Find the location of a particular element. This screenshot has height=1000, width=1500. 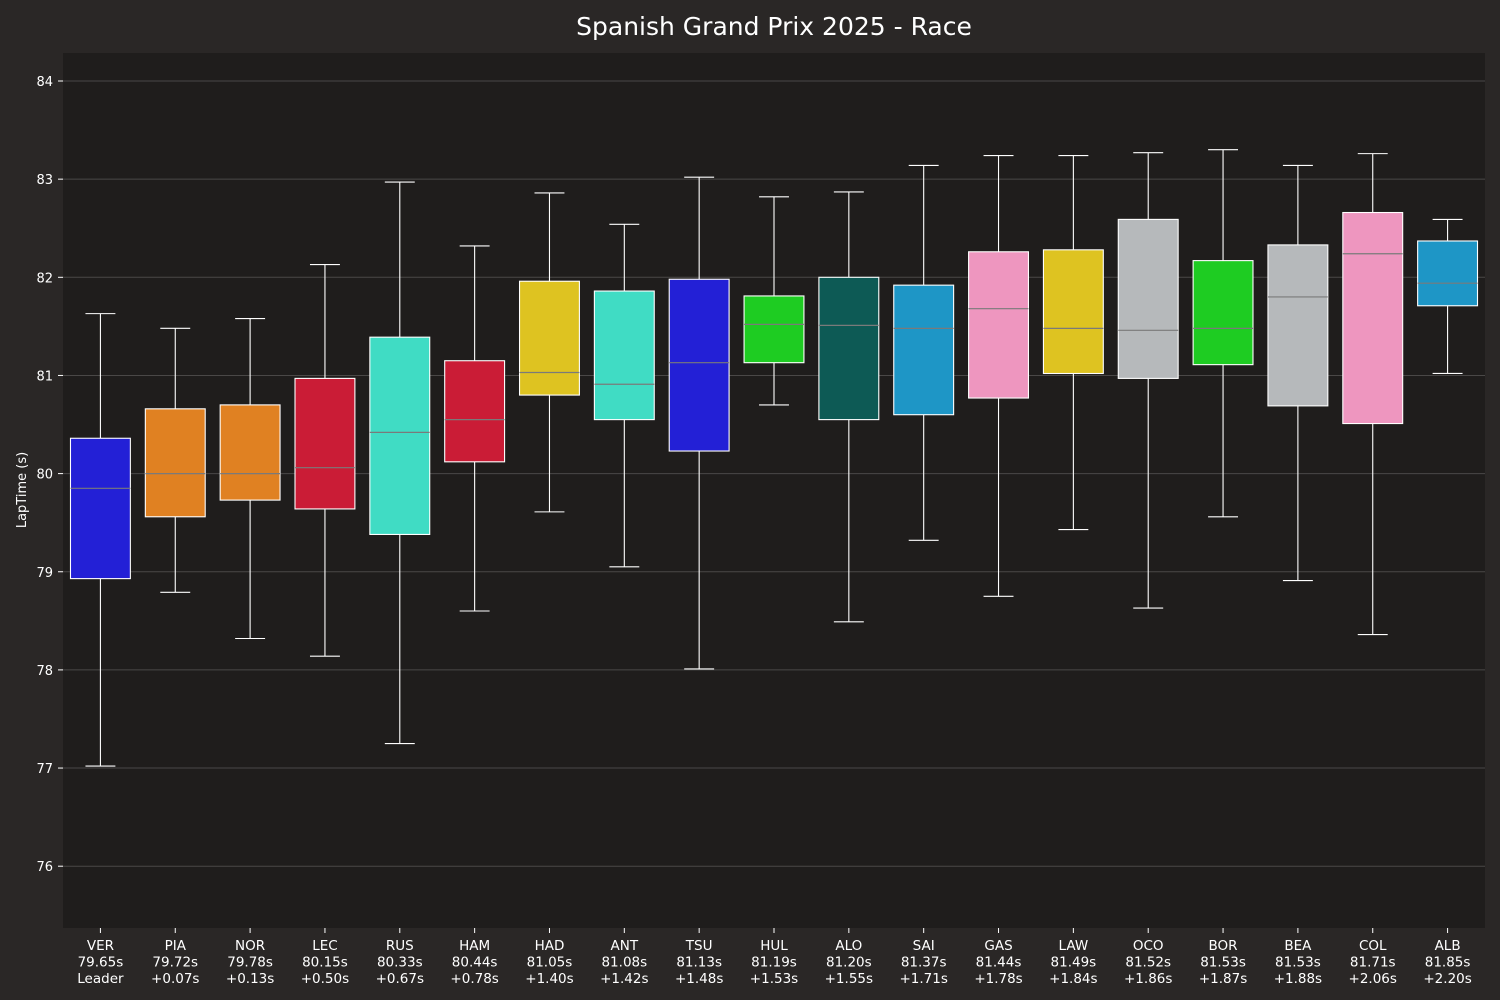

driver-code: HUL is located at coordinates (774, 946).